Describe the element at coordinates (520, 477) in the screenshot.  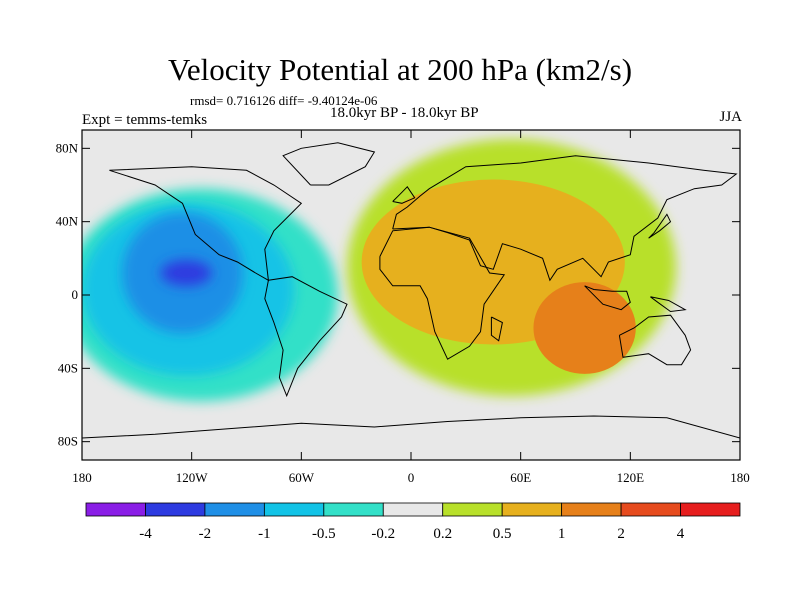
I see `lon-tick-label-4: 60E` at that location.